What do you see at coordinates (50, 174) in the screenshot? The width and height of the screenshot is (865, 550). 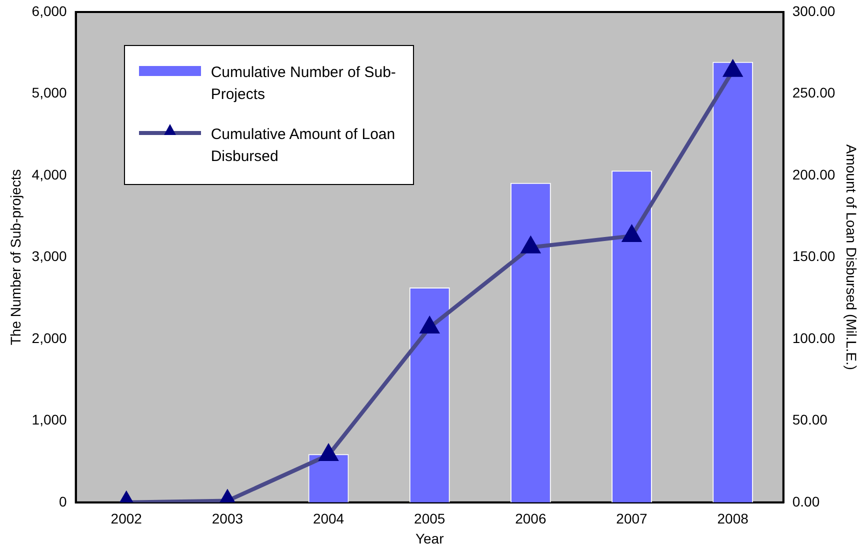 I see `y-tick-label: 4,000` at bounding box center [50, 174].